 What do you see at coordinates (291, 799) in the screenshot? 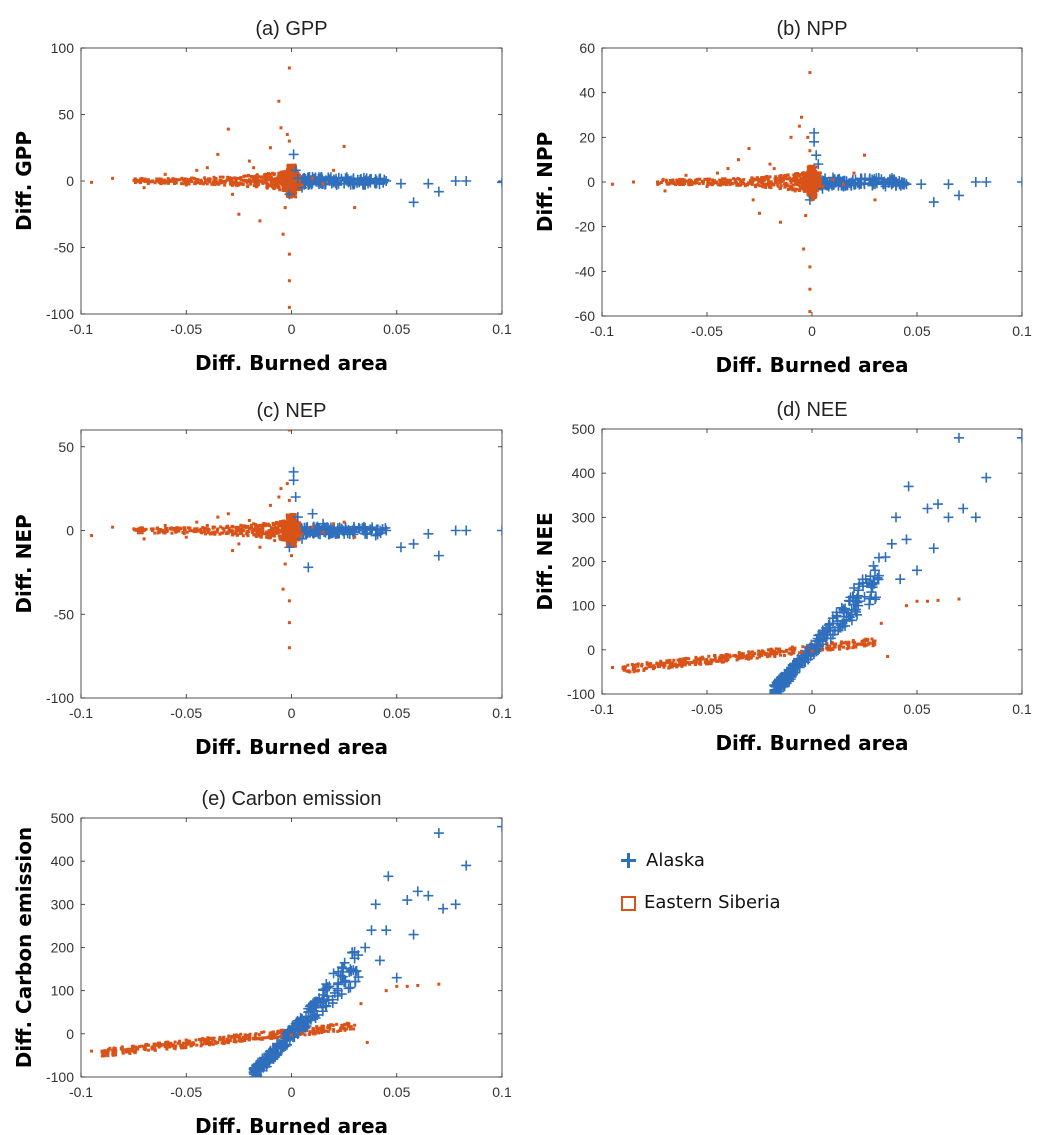
I see `chart-title: (e) Carbon emission` at bounding box center [291, 799].